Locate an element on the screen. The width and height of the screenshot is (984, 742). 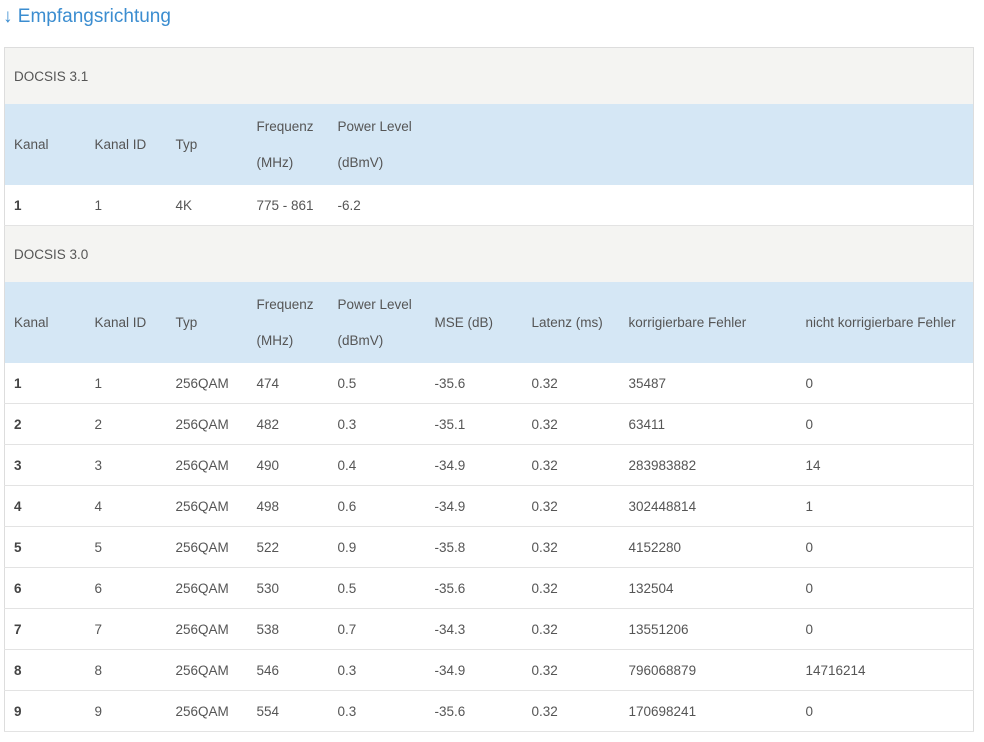
cell: 0.4 is located at coordinates (377, 465).